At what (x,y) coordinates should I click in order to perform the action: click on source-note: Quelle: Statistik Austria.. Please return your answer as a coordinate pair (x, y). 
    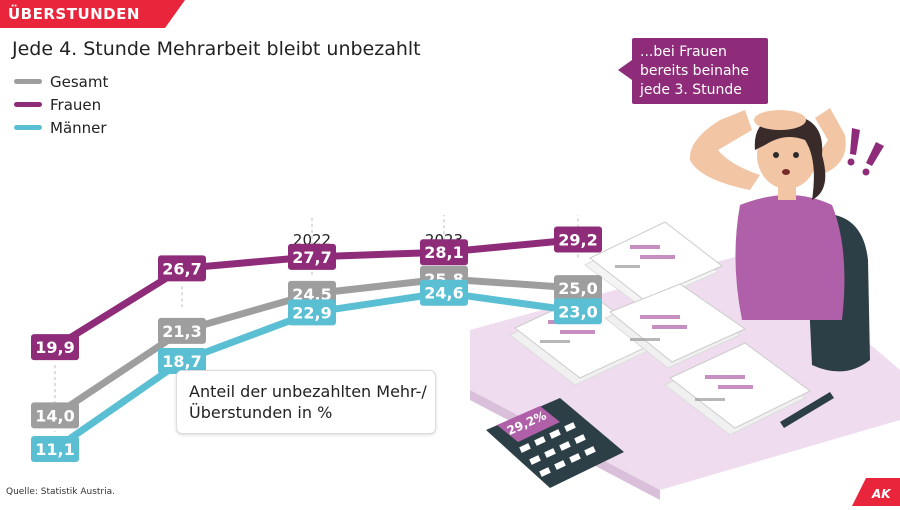
    Looking at the image, I should click on (60, 492).